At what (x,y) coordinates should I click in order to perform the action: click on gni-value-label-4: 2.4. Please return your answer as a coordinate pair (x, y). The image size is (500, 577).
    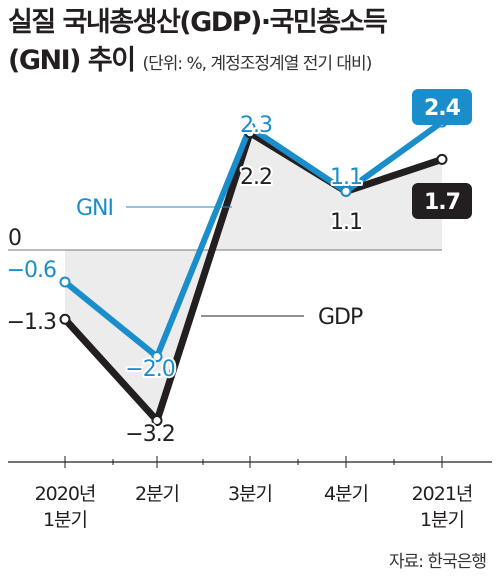
    Looking at the image, I should click on (442, 108).